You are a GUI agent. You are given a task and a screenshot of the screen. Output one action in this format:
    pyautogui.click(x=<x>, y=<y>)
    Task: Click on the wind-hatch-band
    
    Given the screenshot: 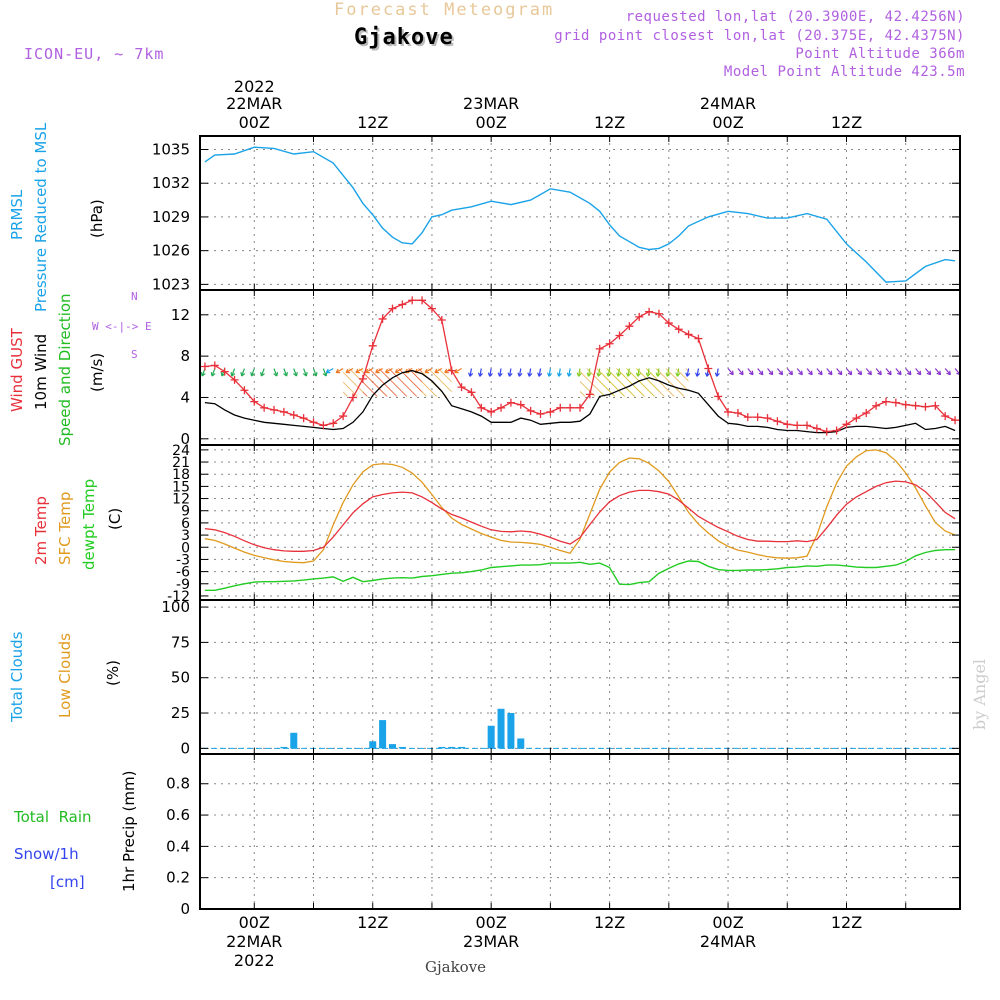 What is the action you would take?
    pyautogui.click(x=629, y=382)
    